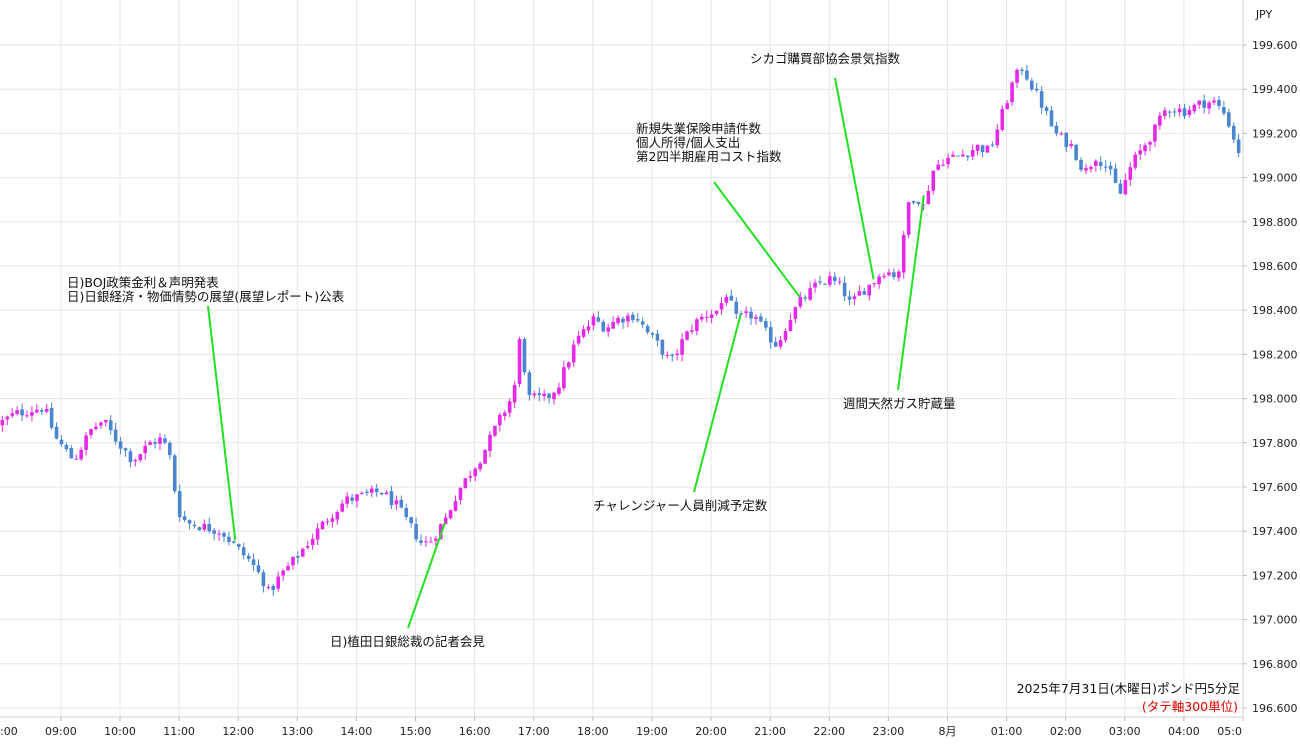 This screenshot has height=745, width=1300. Describe the element at coordinates (680, 505) in the screenshot. I see `annotation-label: チャレンジャー人員削減予定数` at that location.